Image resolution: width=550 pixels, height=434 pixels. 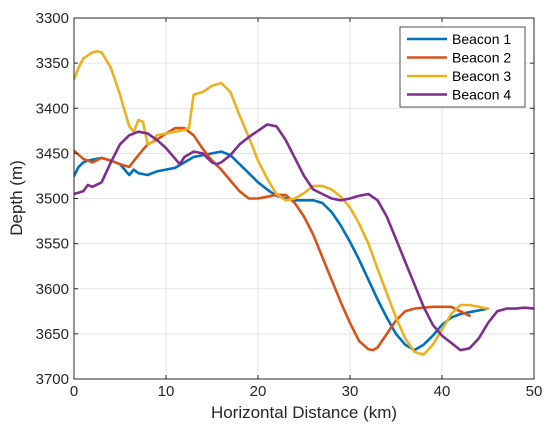 What do you see at coordinates (481, 95) in the screenshot?
I see `legend-label-beacon-4: Beacon 4` at bounding box center [481, 95].